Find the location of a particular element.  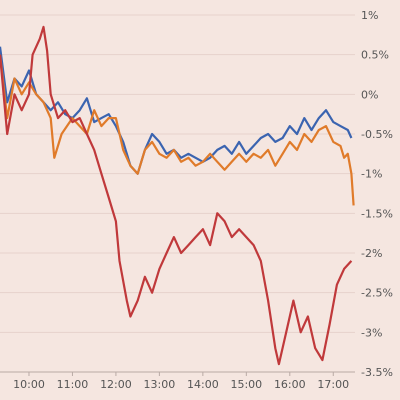

x-tick-label: 17:00 is located at coordinates (333, 384).